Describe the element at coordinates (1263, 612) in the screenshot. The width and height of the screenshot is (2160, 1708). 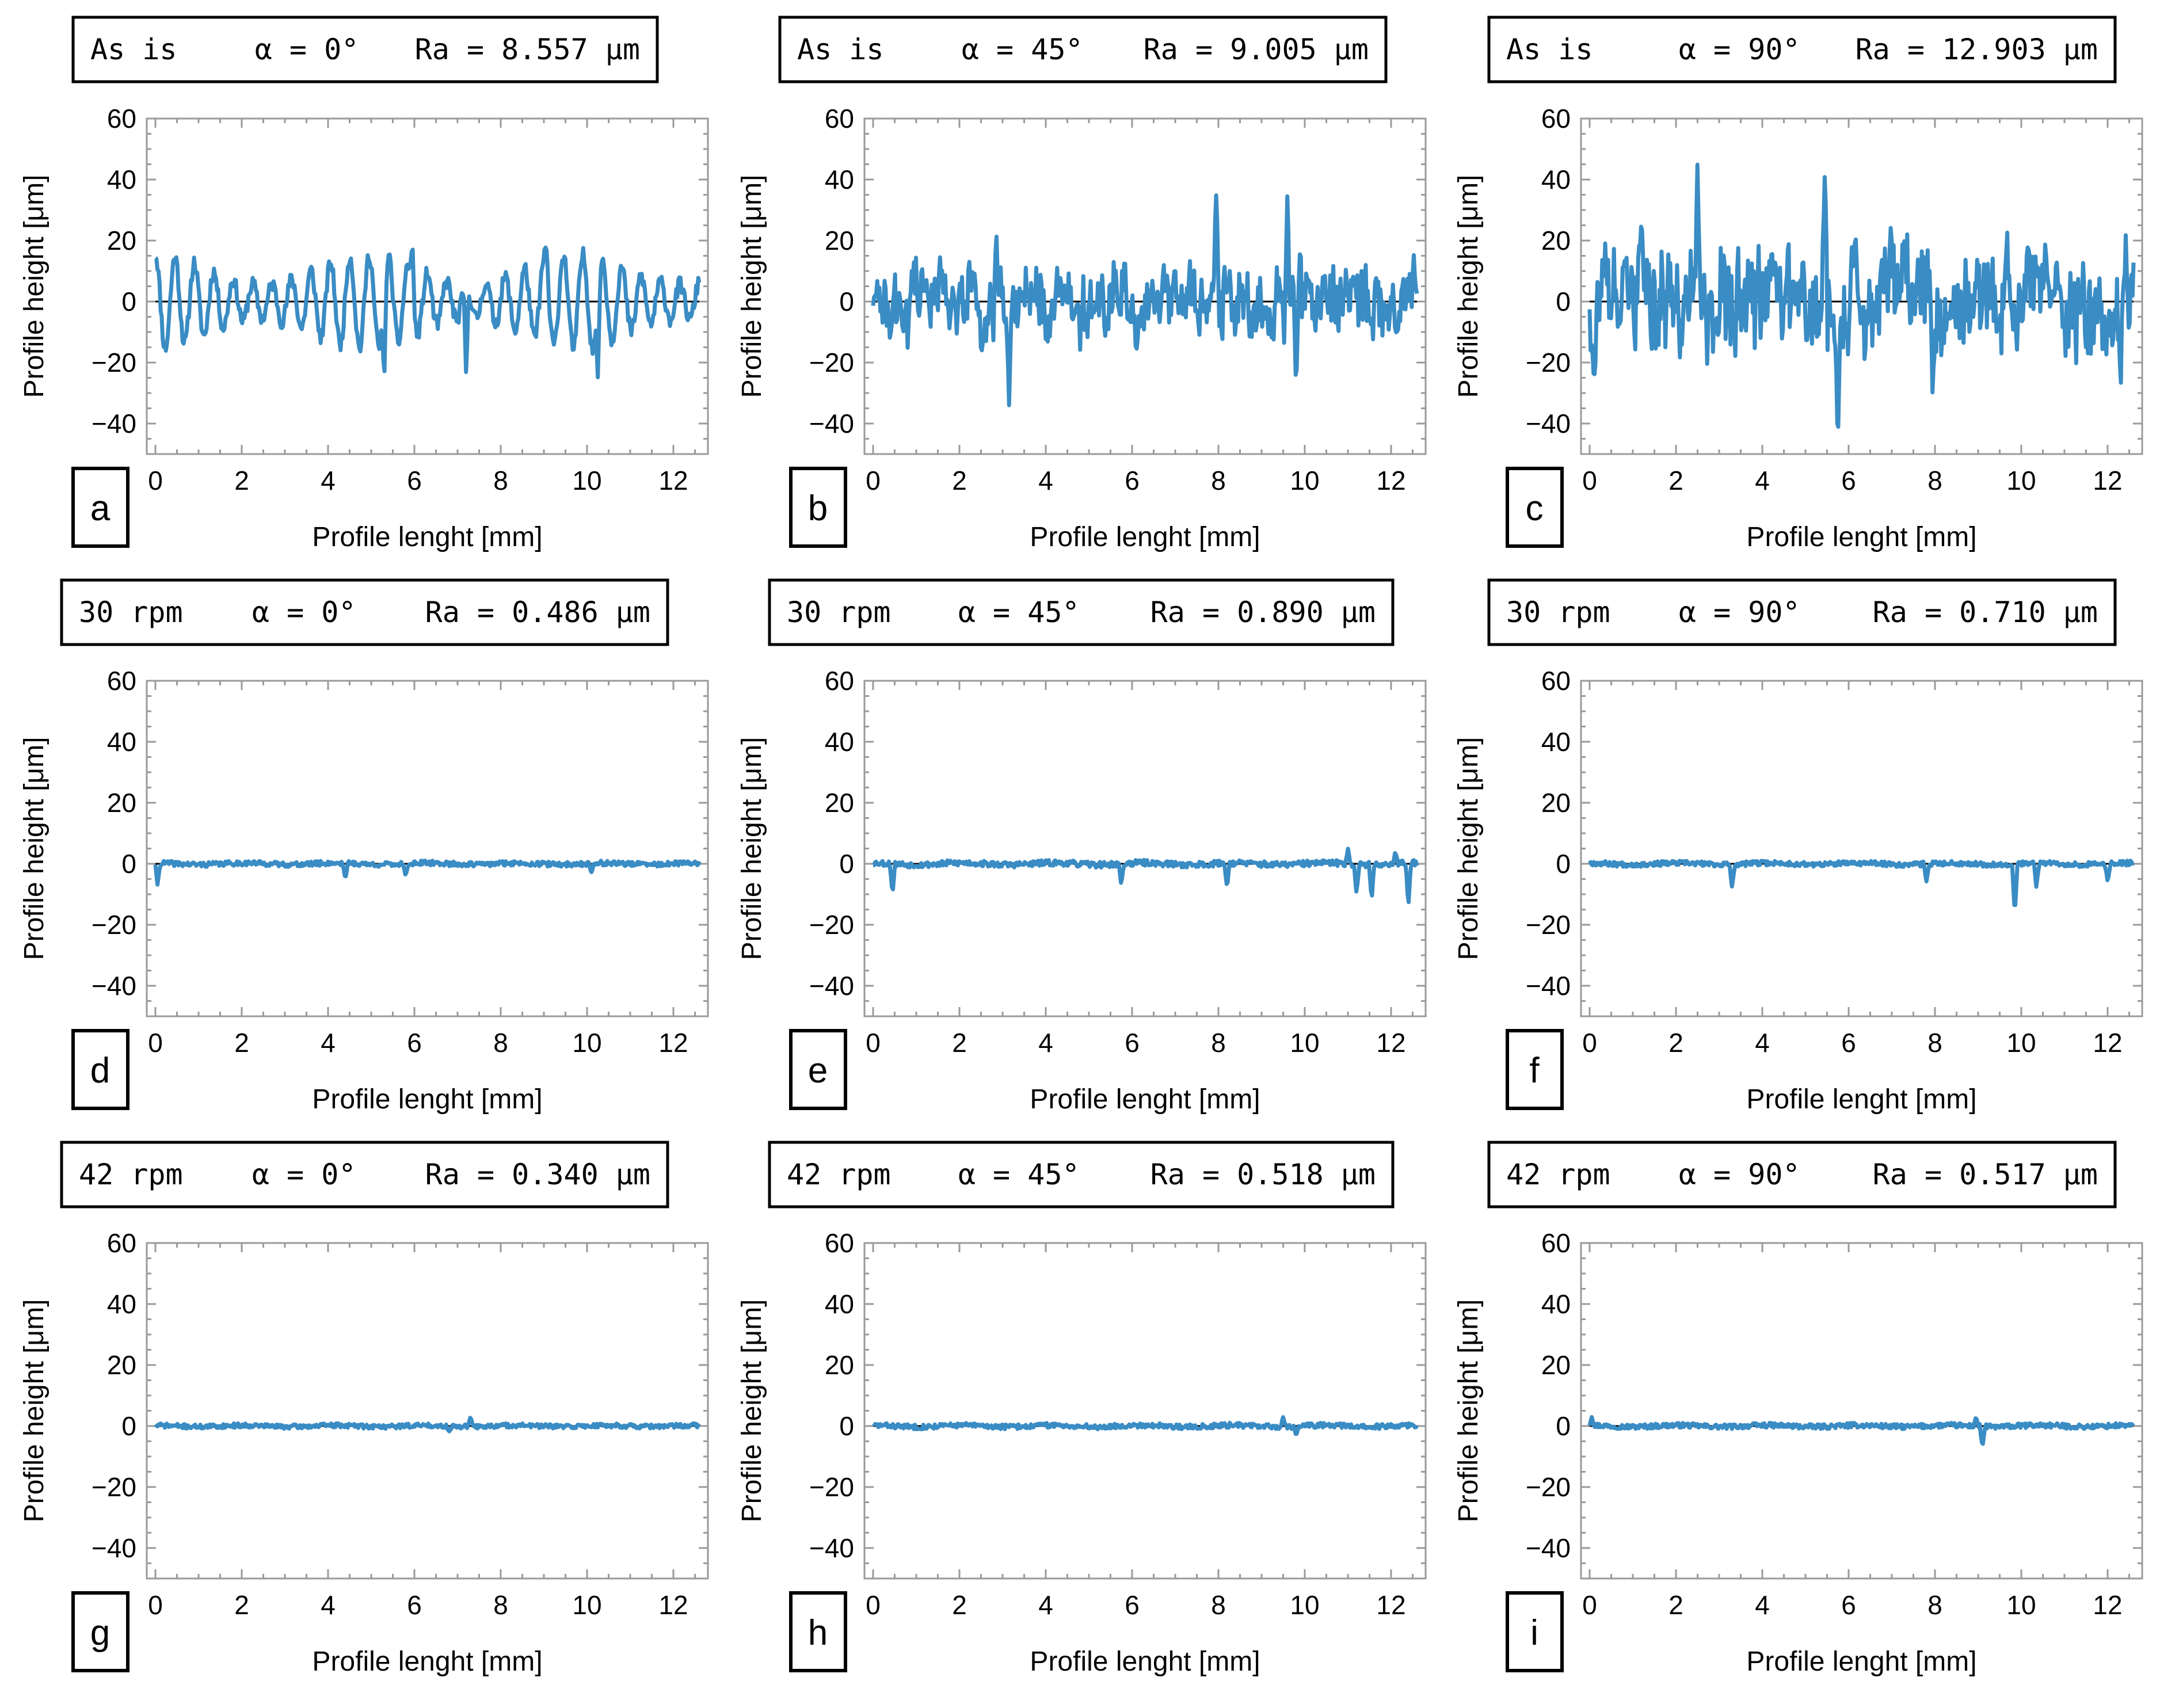
I see `panel-ra-value: Ra = 0.890 μm` at that location.